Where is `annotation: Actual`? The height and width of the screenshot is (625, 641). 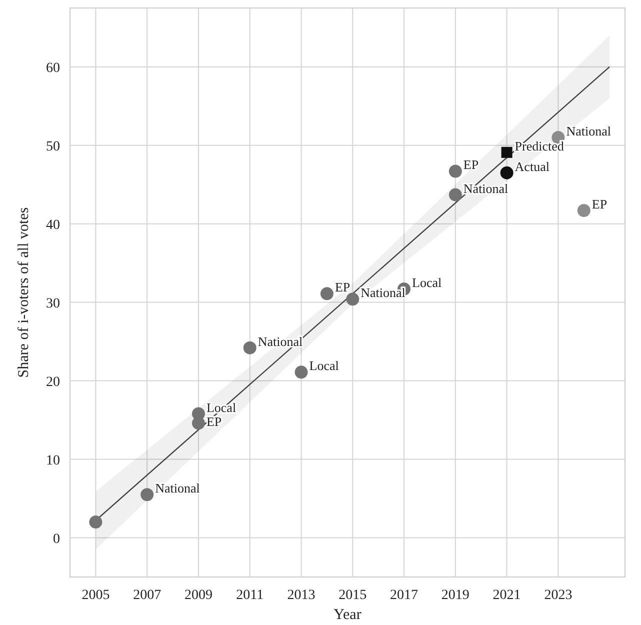
annotation: Actual is located at coordinates (532, 166).